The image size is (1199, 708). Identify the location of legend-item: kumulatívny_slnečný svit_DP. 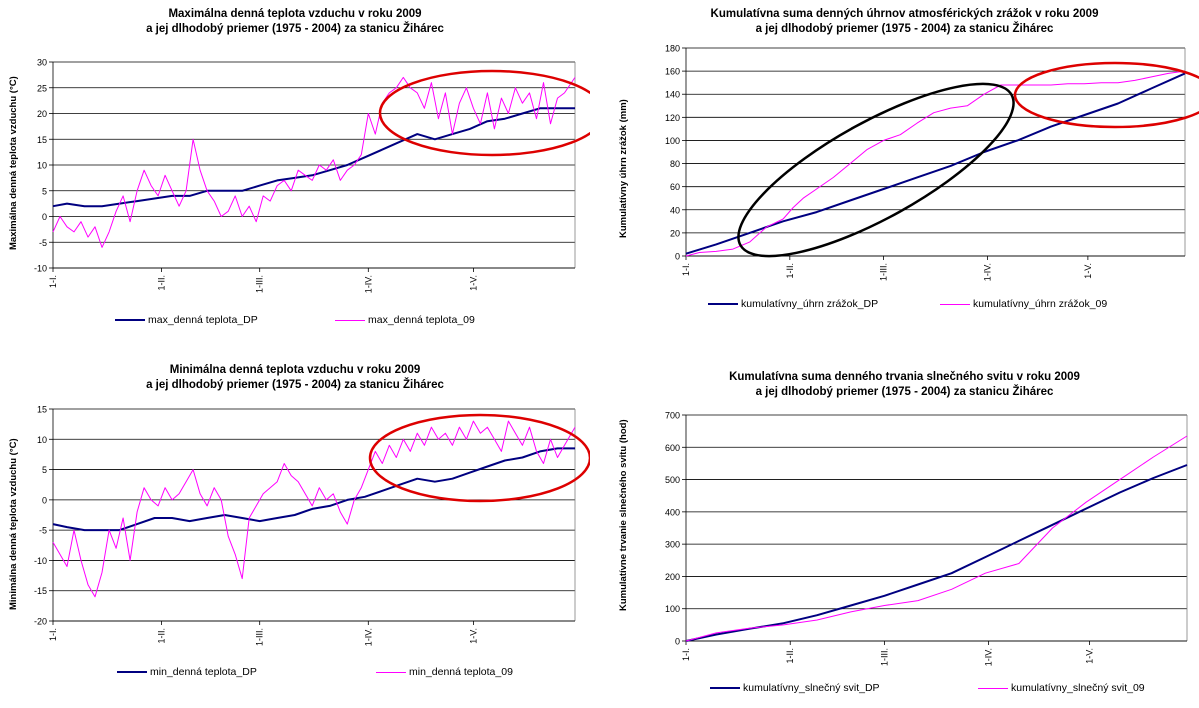
(795, 688).